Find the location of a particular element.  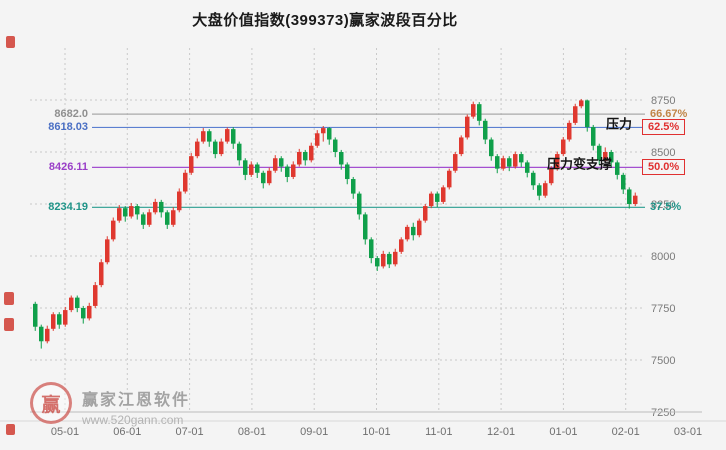

y-axis-label: 8750 is located at coordinates (663, 101).